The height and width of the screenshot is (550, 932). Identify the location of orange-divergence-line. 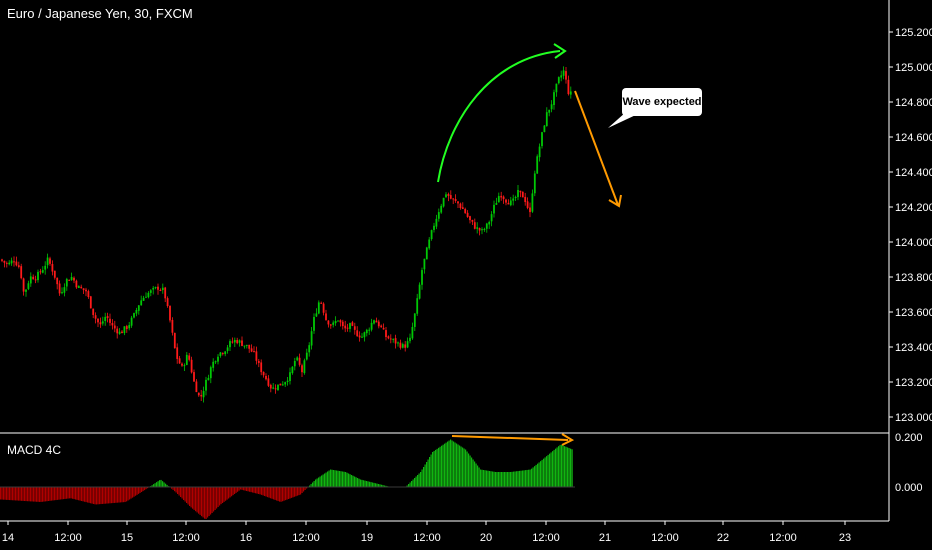
(510, 438).